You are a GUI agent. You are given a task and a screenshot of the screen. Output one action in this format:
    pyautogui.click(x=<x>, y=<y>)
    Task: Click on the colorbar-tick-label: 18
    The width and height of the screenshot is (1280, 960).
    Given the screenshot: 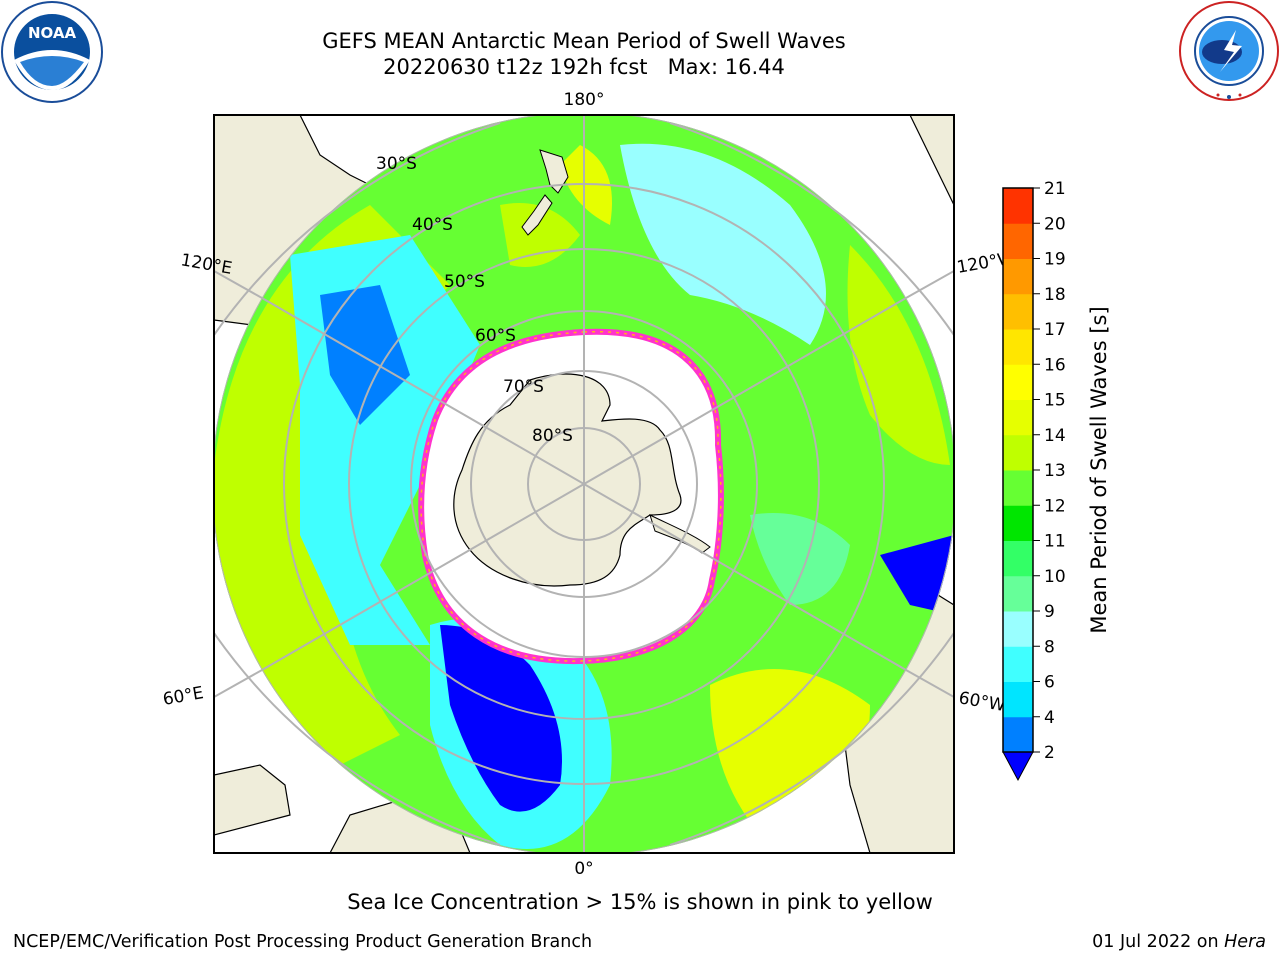 What is the action you would take?
    pyautogui.click(x=1055, y=295)
    